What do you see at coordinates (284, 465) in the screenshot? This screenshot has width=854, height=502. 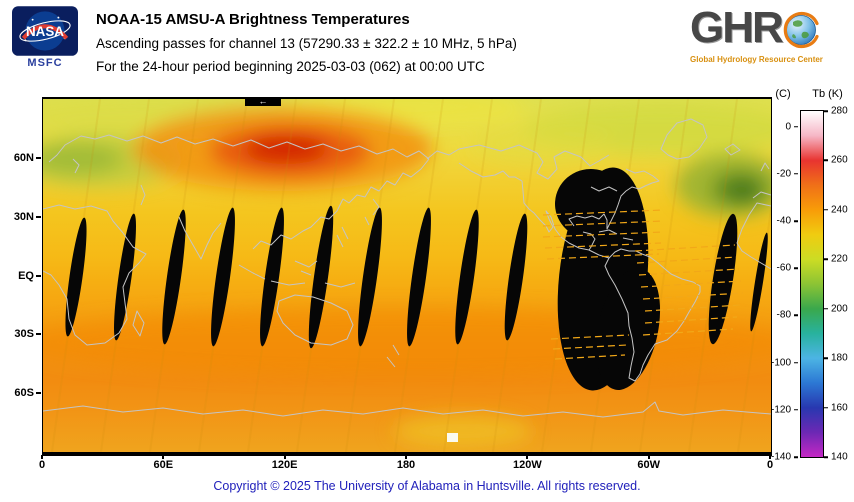 I see `lon-tick-label: 120E` at bounding box center [284, 465].